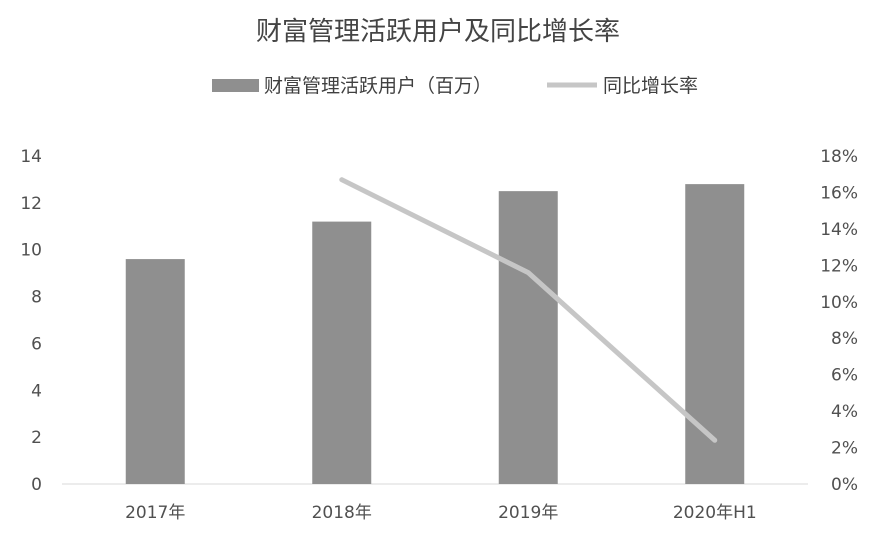  What do you see at coordinates (844, 485) in the screenshot?
I see `y-right-tick-label: 0%` at bounding box center [844, 485].